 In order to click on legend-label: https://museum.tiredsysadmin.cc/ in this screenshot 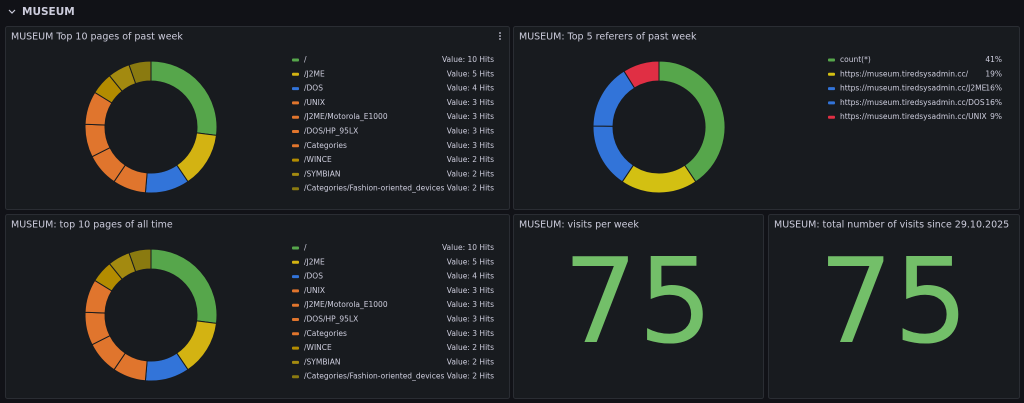, I will do `click(904, 73)`.